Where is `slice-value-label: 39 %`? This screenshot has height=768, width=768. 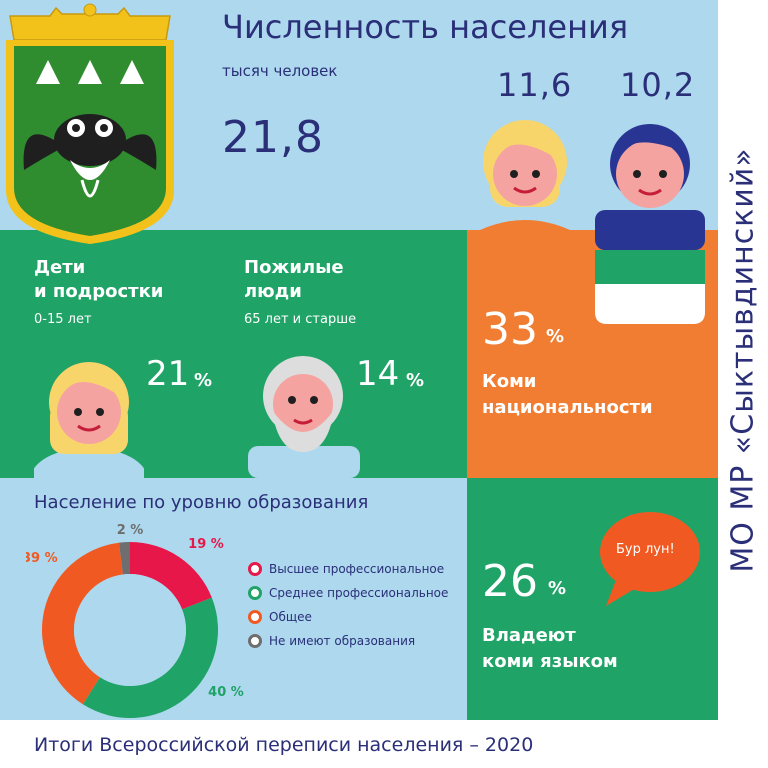 slice-value-label: 39 % is located at coordinates (42, 558).